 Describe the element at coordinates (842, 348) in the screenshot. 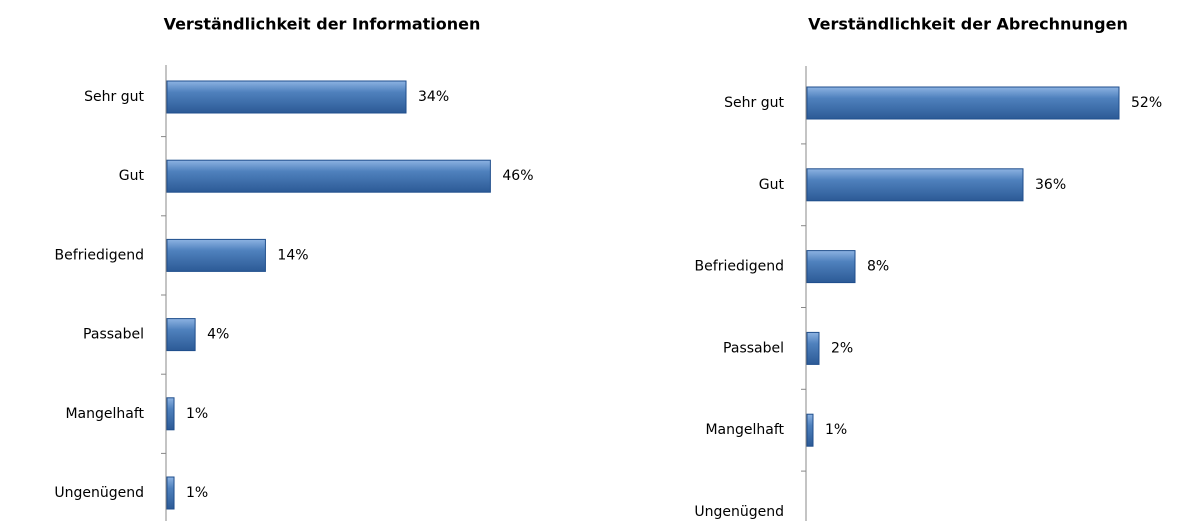

I see `data-label: 2%` at that location.